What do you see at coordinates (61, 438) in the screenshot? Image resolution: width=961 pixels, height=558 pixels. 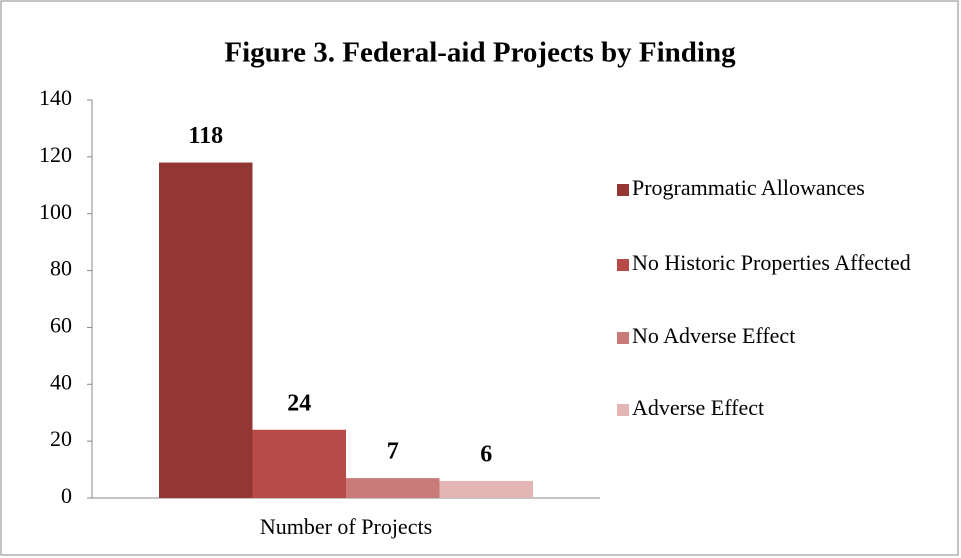 I see `y-tick-label: 20` at bounding box center [61, 438].